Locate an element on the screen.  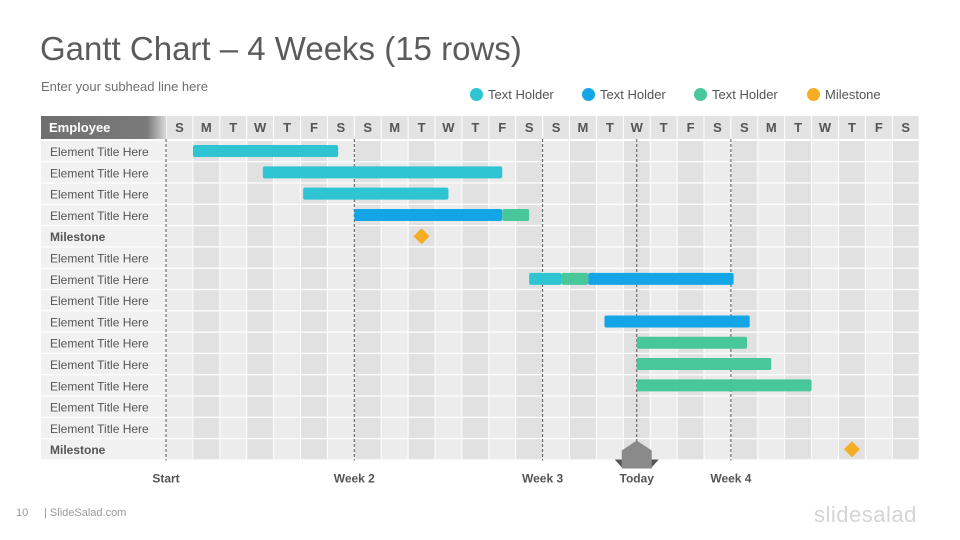
marker-label: Today is located at coordinates (637, 479).